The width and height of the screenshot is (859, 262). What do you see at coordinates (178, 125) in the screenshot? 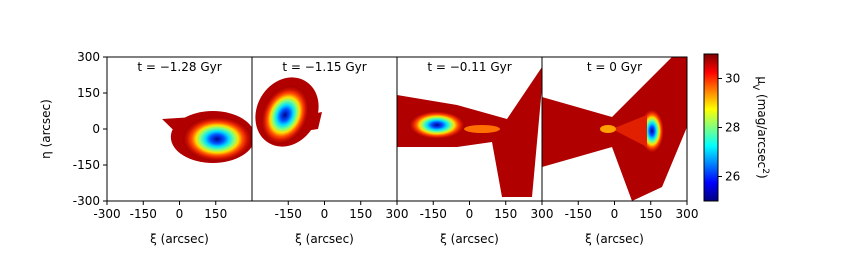
I see `tail` at bounding box center [178, 125].